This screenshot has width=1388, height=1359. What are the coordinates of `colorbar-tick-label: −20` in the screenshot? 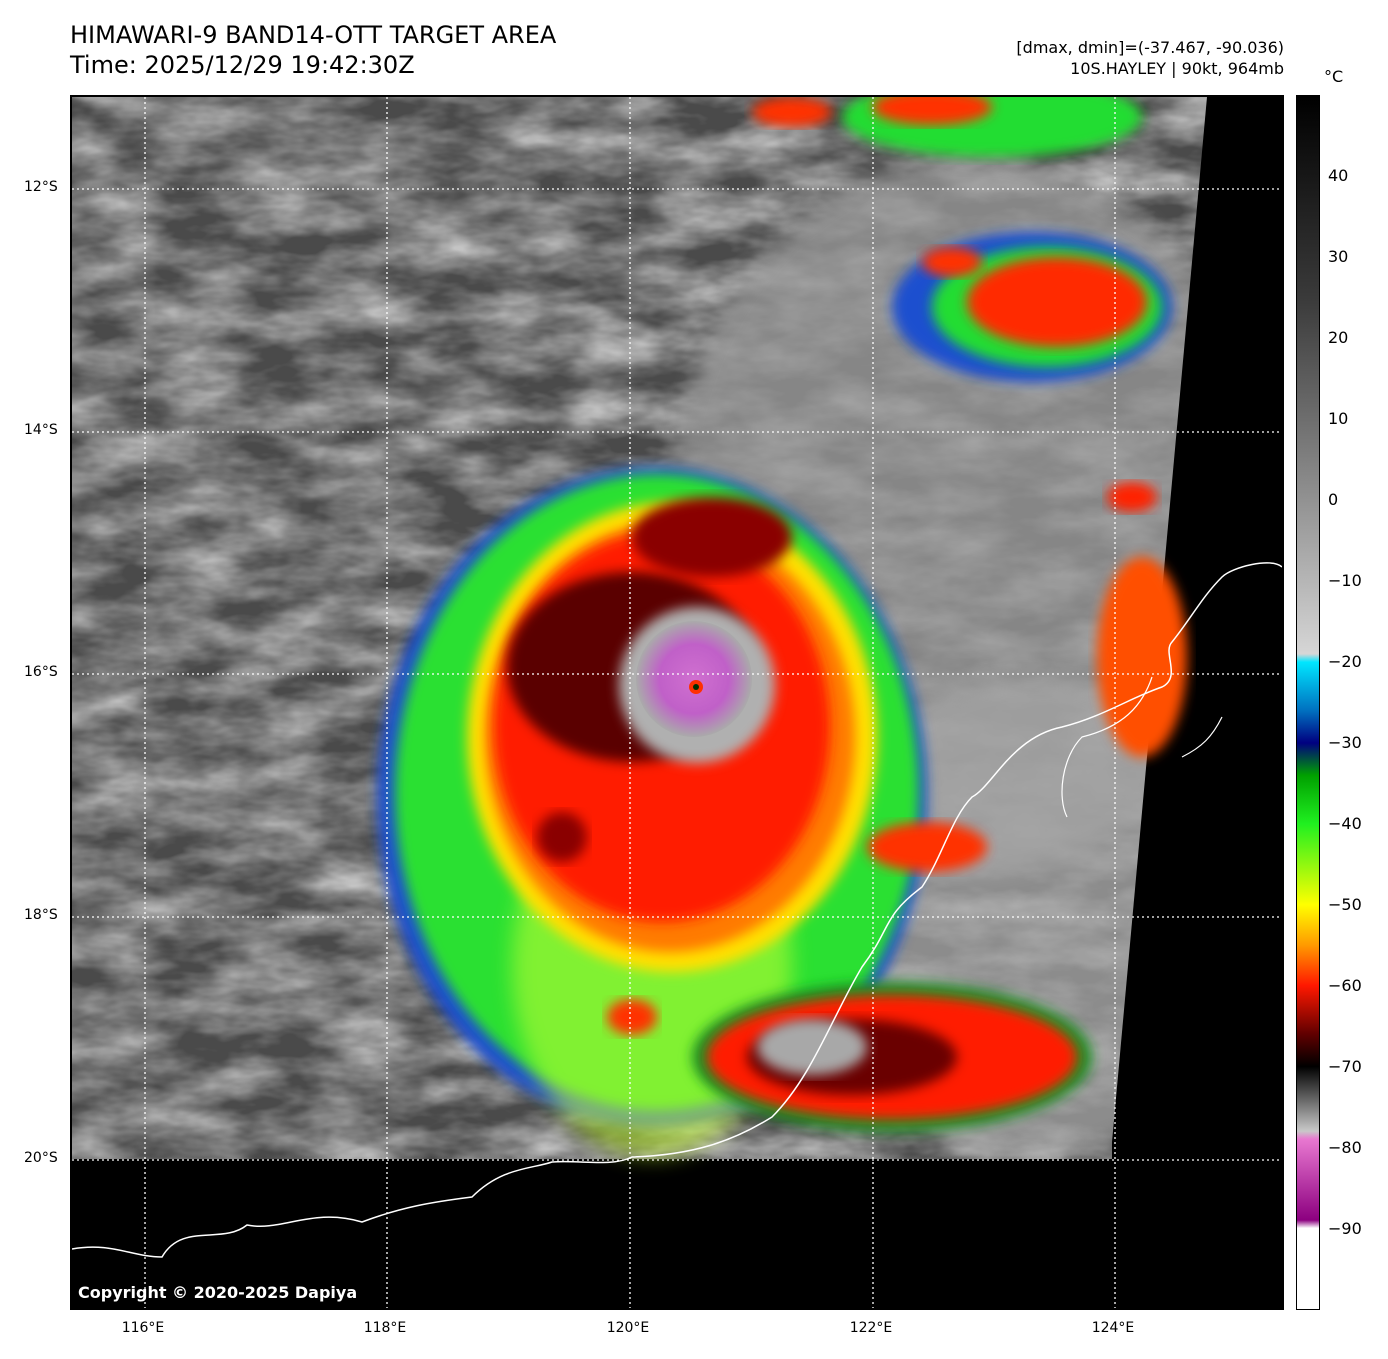 It's located at (1345, 661).